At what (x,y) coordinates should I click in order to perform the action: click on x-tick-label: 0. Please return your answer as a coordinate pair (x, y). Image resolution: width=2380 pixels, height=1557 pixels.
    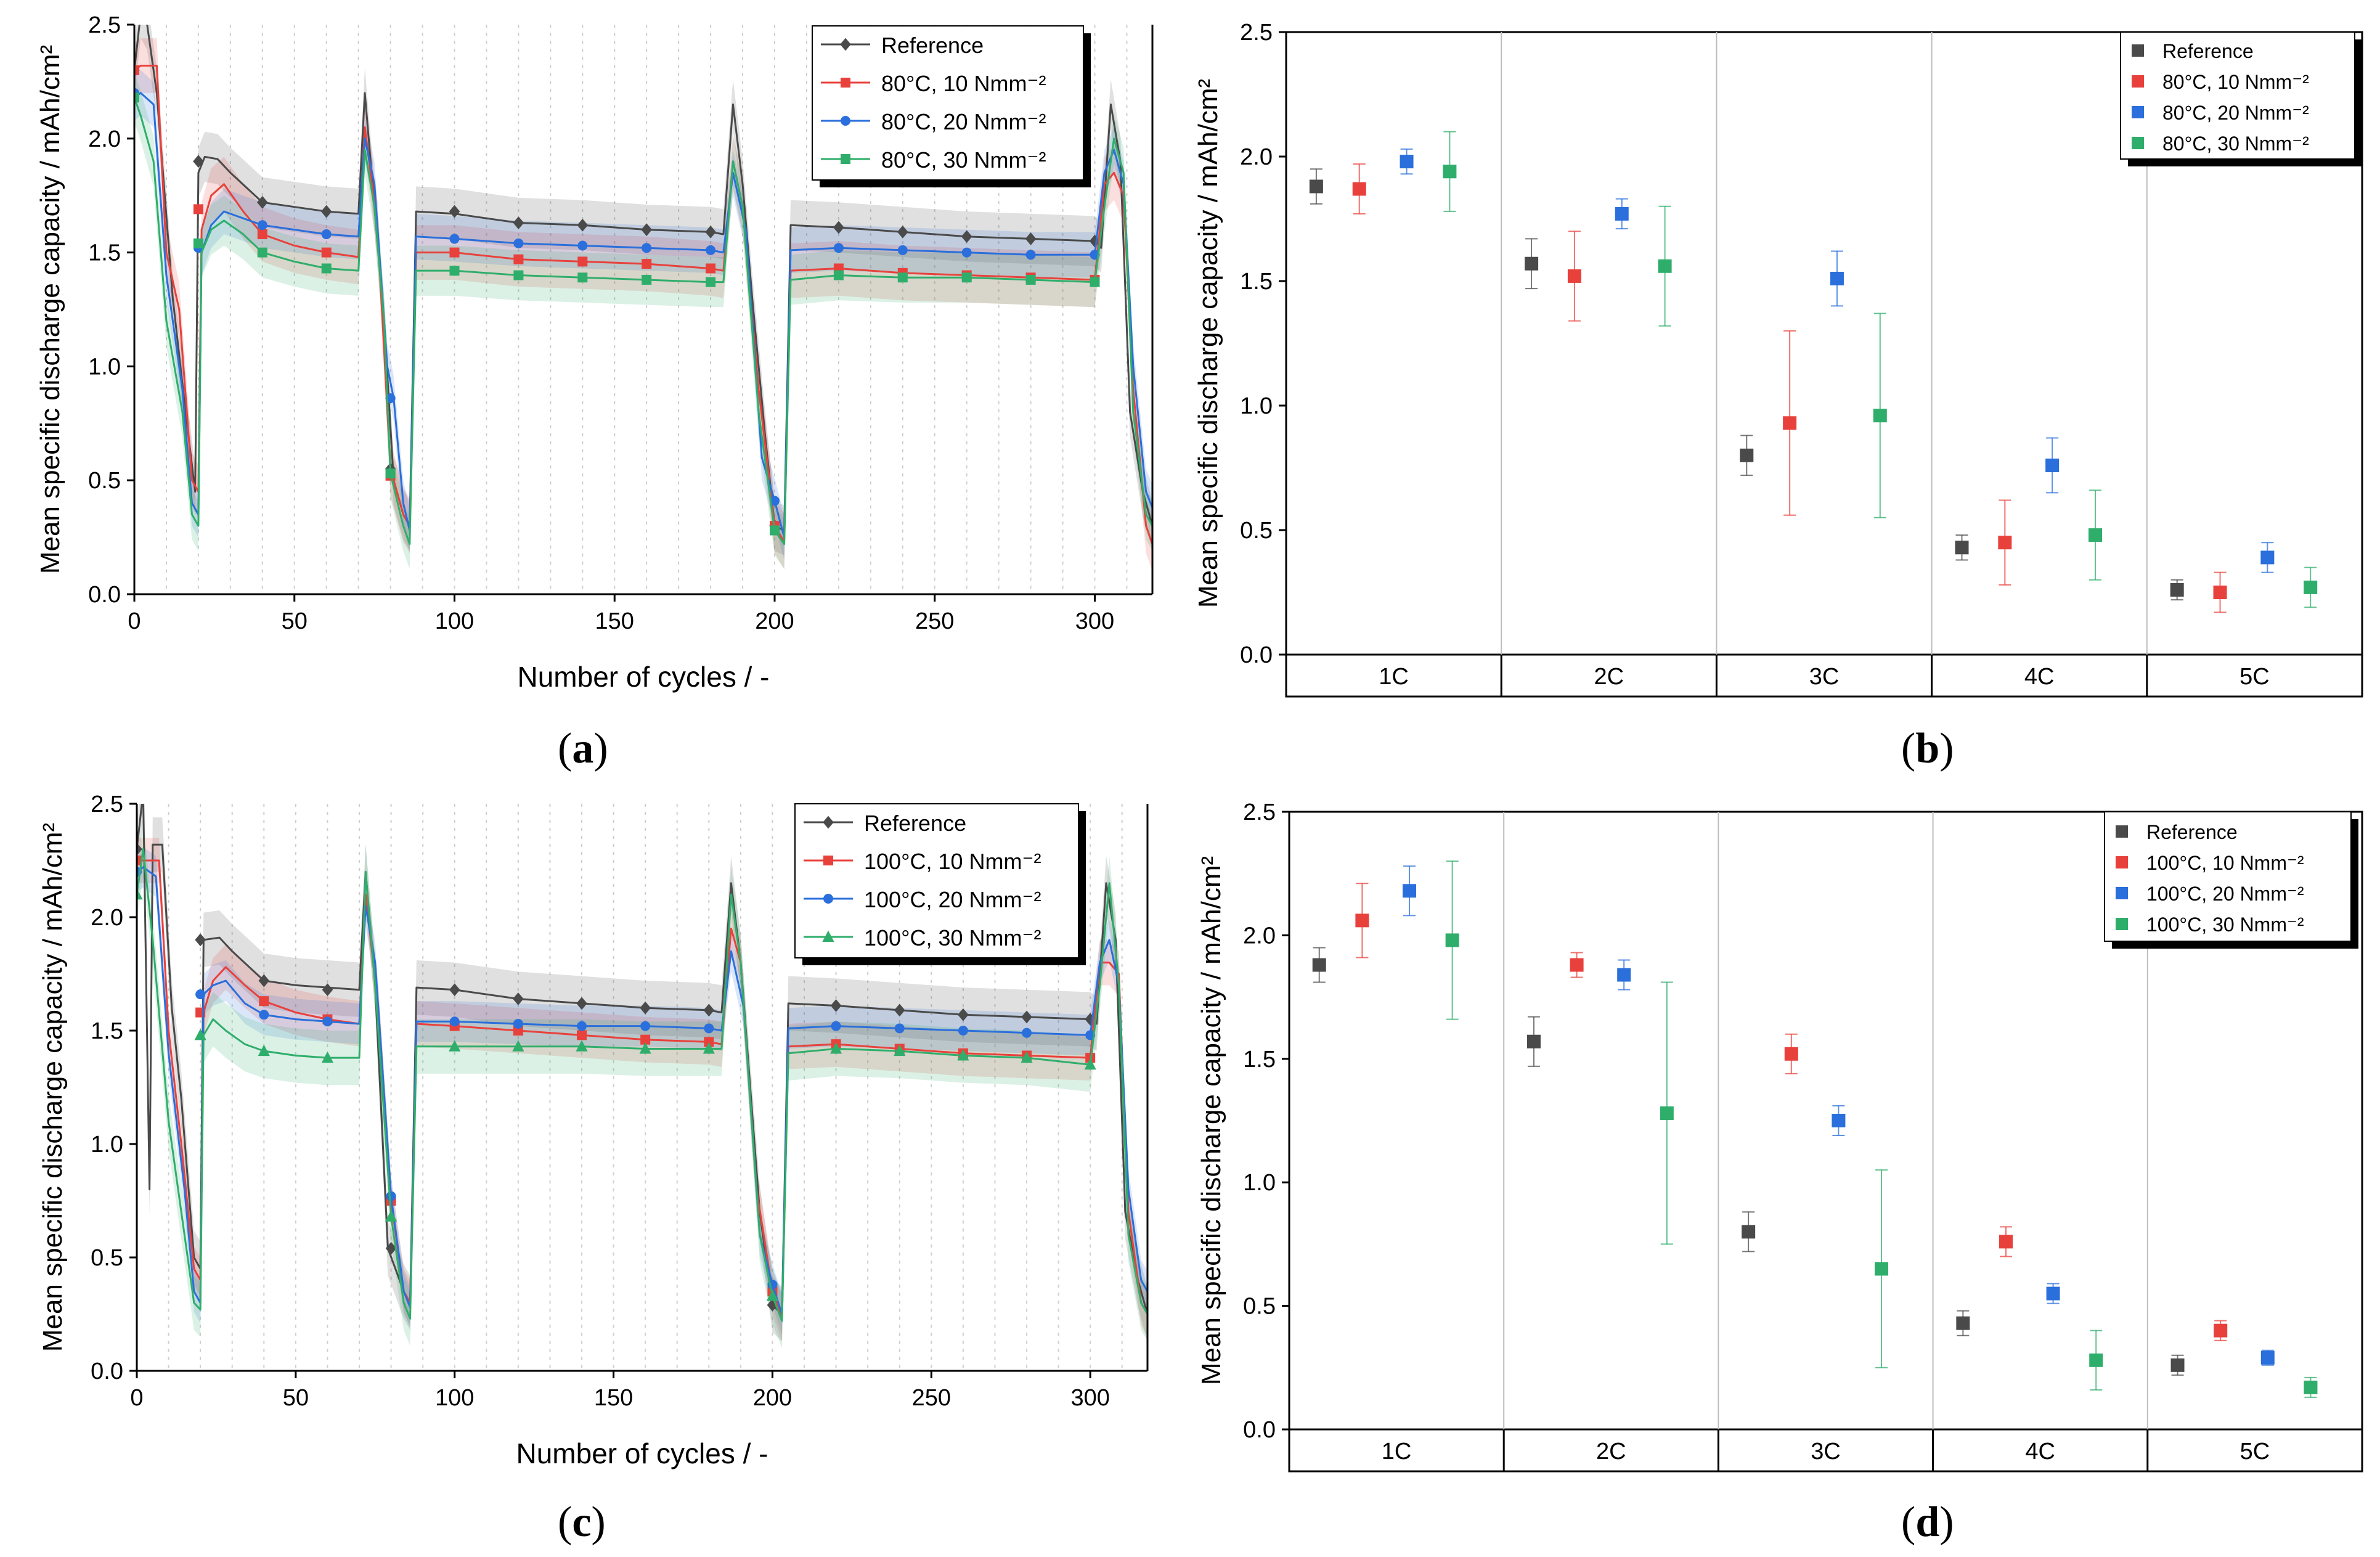
    Looking at the image, I should click on (136, 1398).